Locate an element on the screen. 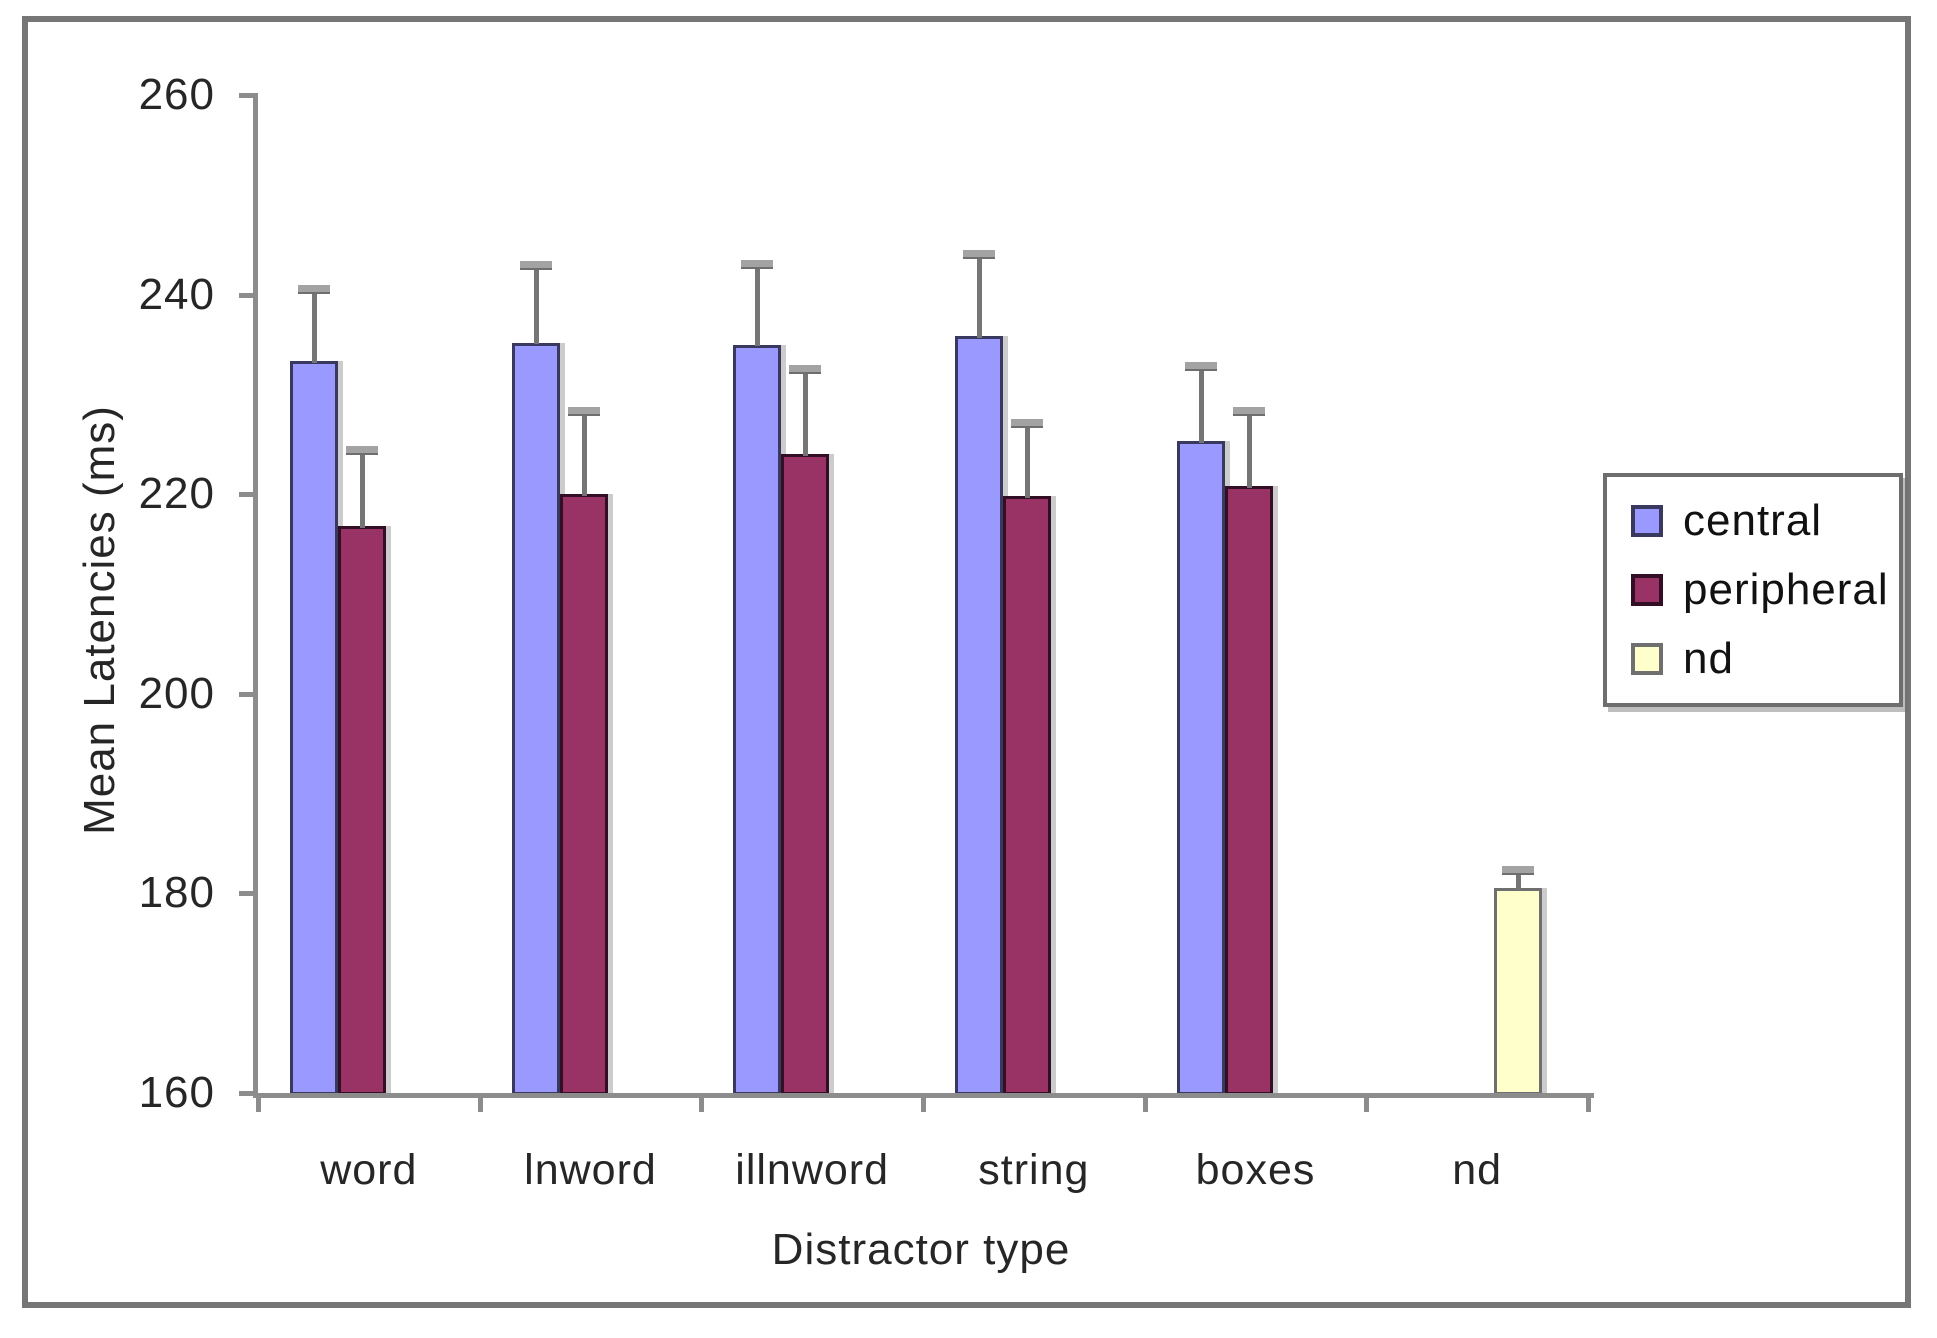 The height and width of the screenshot is (1338, 1937). error-cap-peripheral-word is located at coordinates (362, 451).